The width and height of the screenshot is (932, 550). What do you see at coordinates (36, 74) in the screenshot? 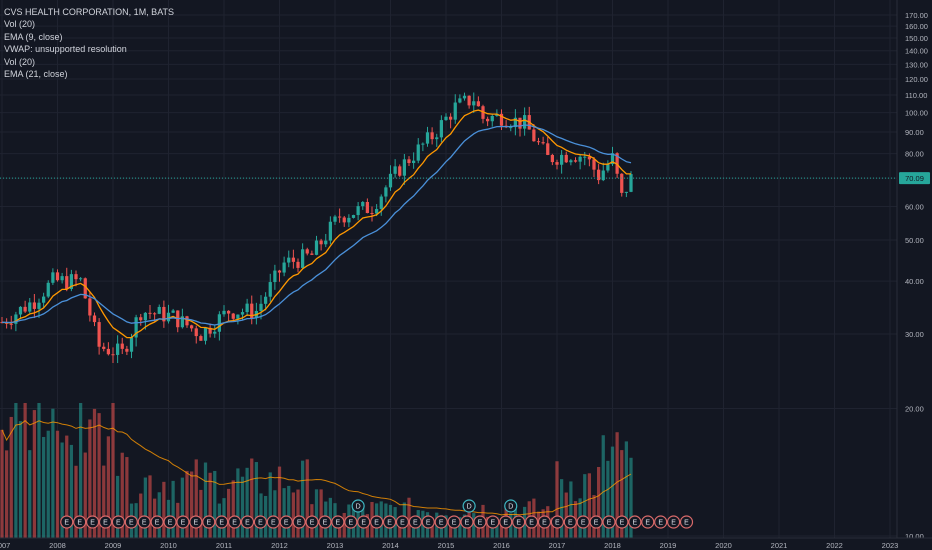
I see `legend-ema-21: EMA (21, close)` at bounding box center [36, 74].